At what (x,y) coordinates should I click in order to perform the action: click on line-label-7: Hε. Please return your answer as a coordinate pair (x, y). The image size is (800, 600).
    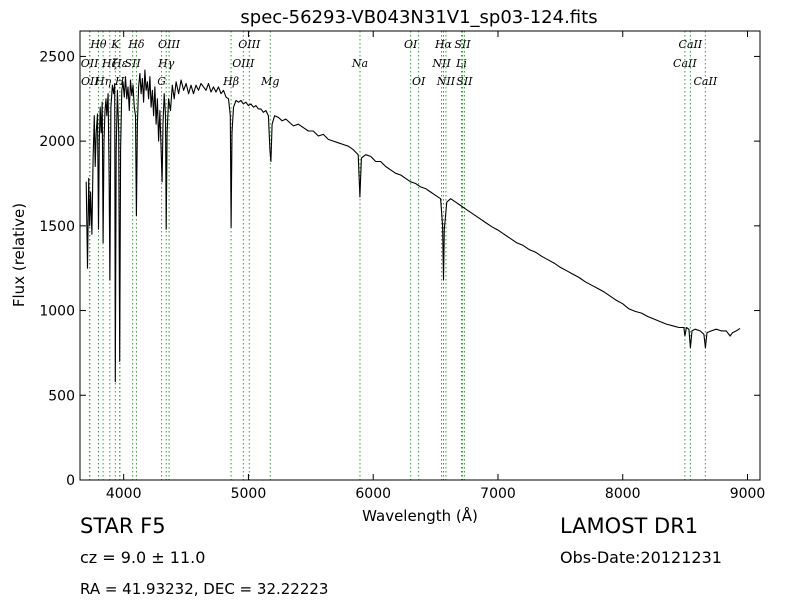
    Looking at the image, I should click on (119, 63).